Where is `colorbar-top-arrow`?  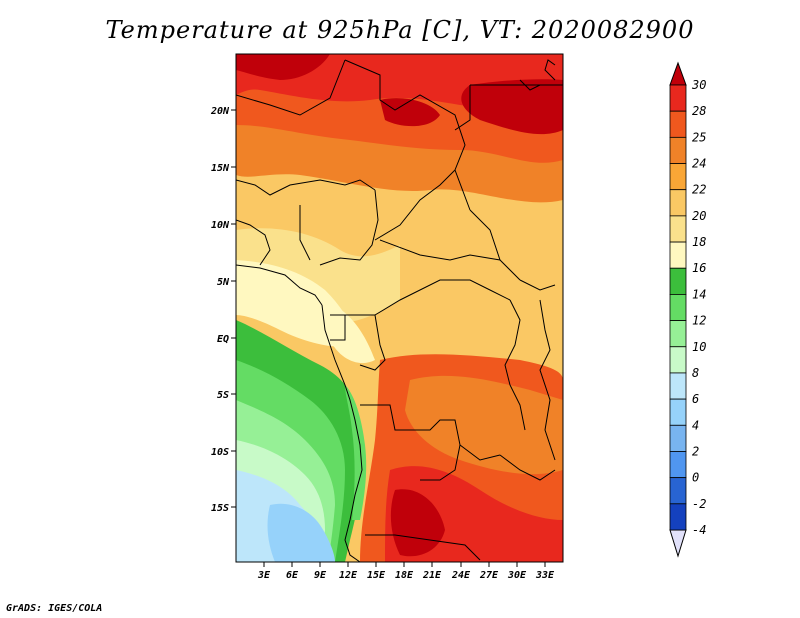
colorbar-top-arrow is located at coordinates (678, 73).